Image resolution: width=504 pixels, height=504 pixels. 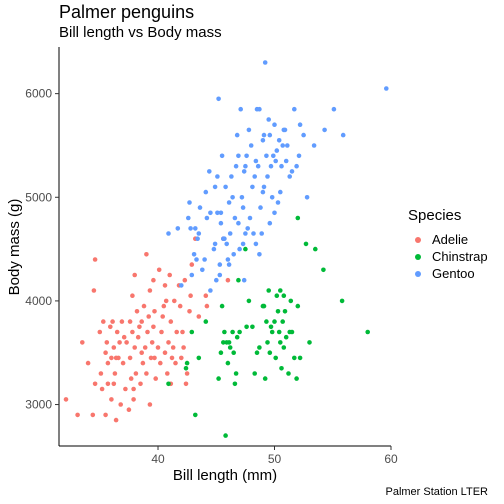 What do you see at coordinates (147, 329) in the screenshot?
I see `series-adelie` at bounding box center [147, 329].